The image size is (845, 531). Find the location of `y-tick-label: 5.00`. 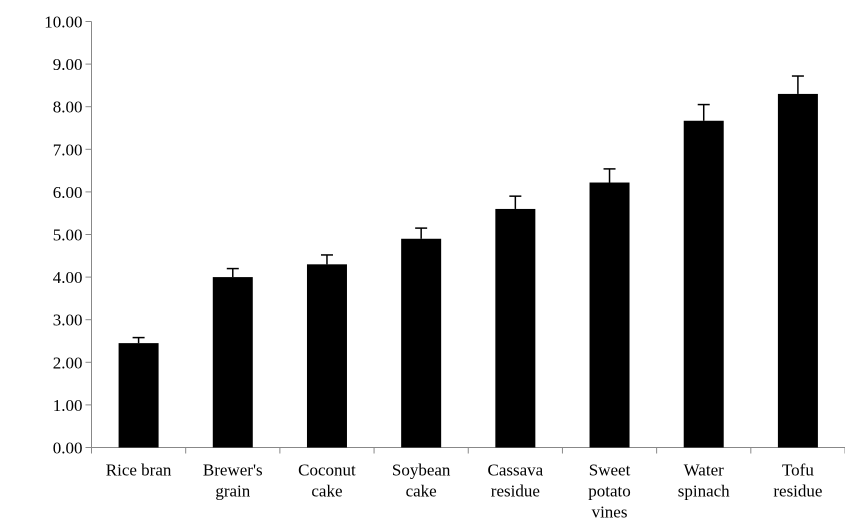

y-tick-label: 5.00 is located at coordinates (68, 235).